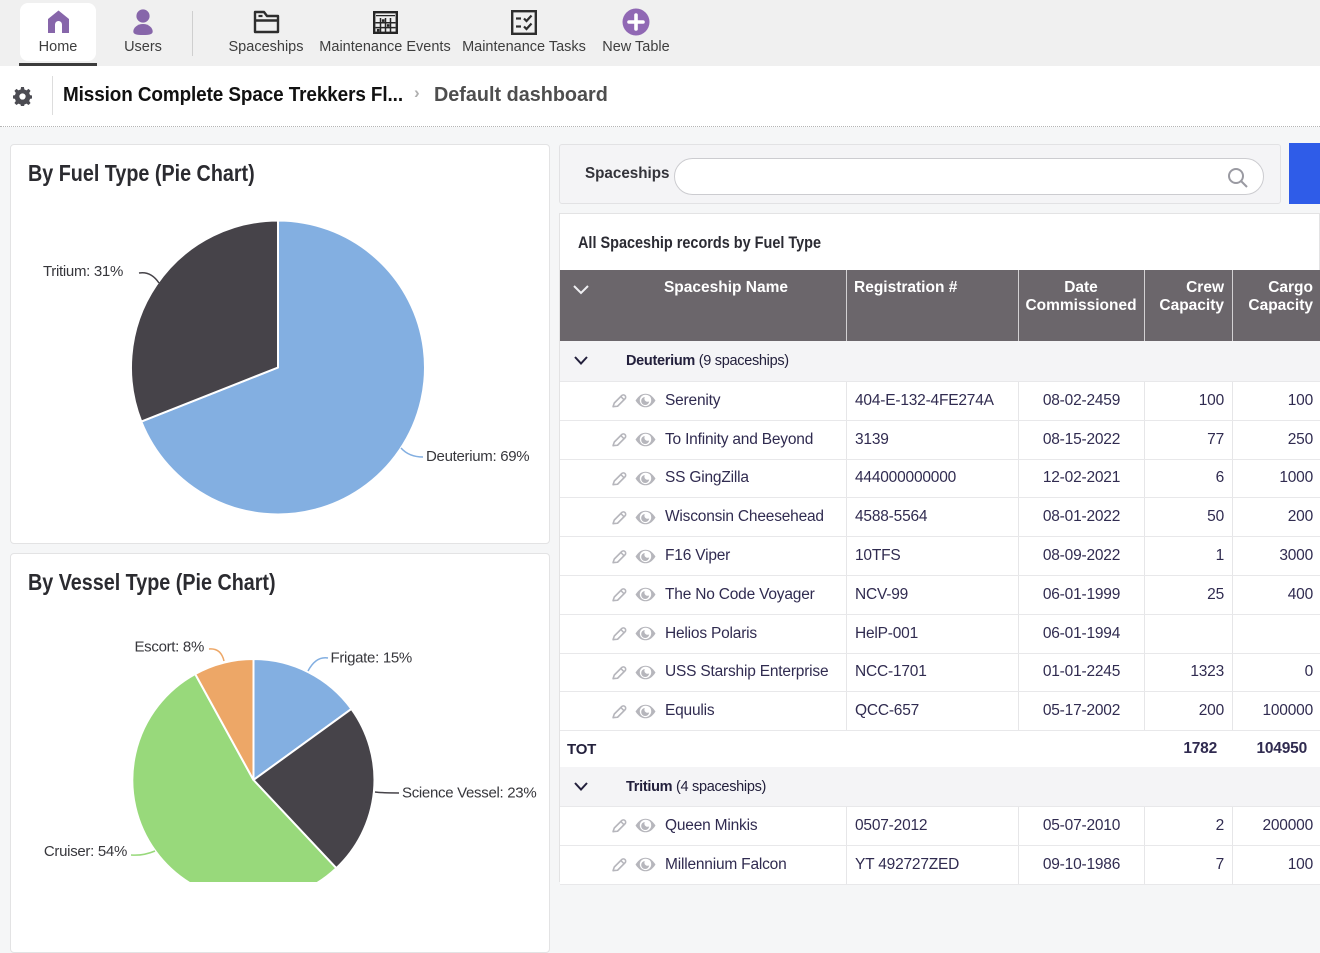 The height and width of the screenshot is (953, 1320). What do you see at coordinates (83, 271) in the screenshot?
I see `svg-text: Tritium: 31%` at bounding box center [83, 271].